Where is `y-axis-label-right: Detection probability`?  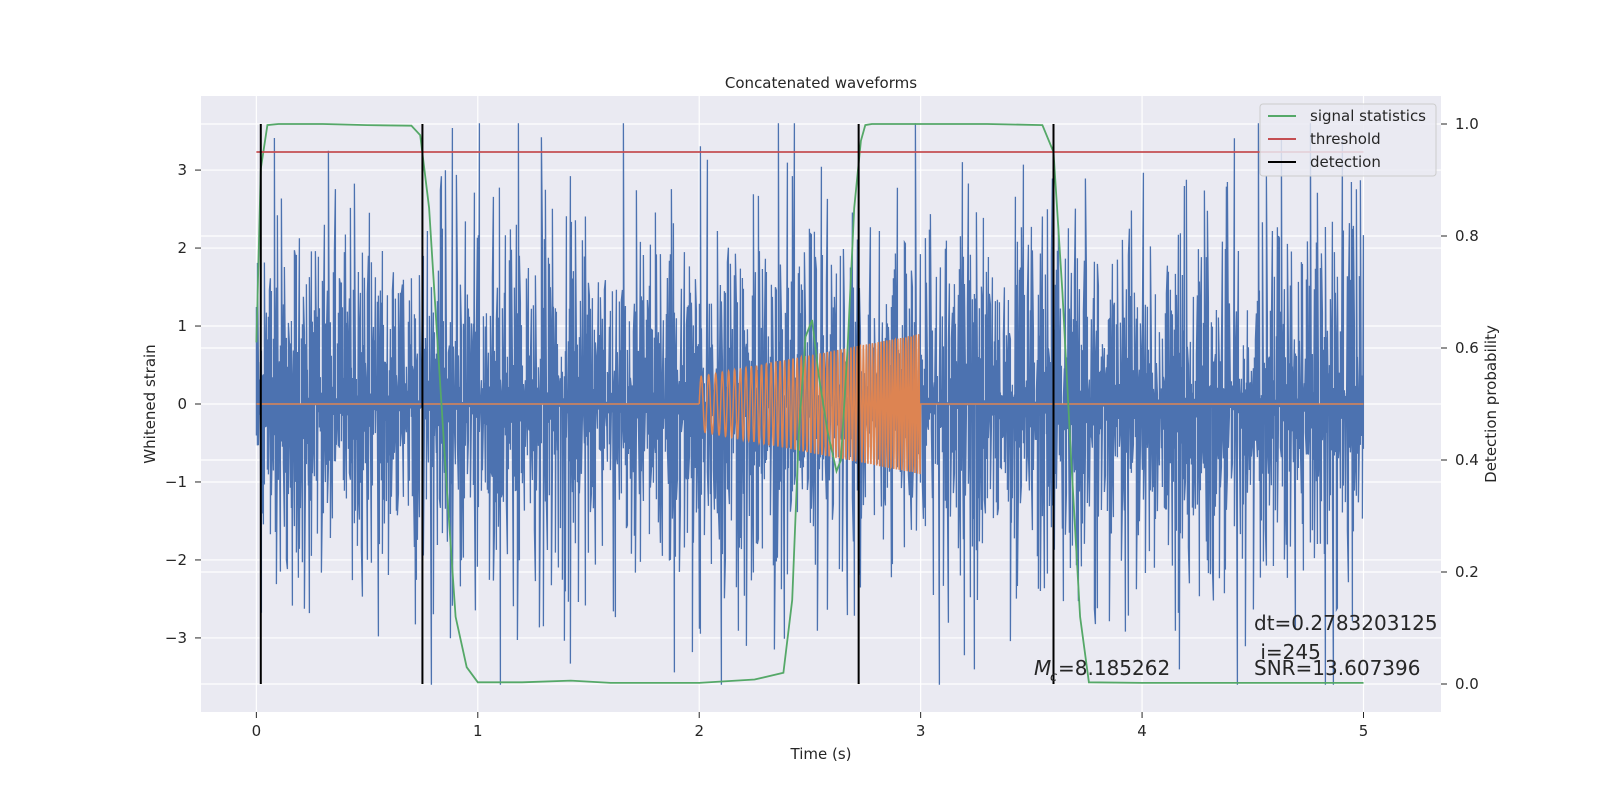
y-axis-label-right: Detection probability is located at coordinates (1491, 404).